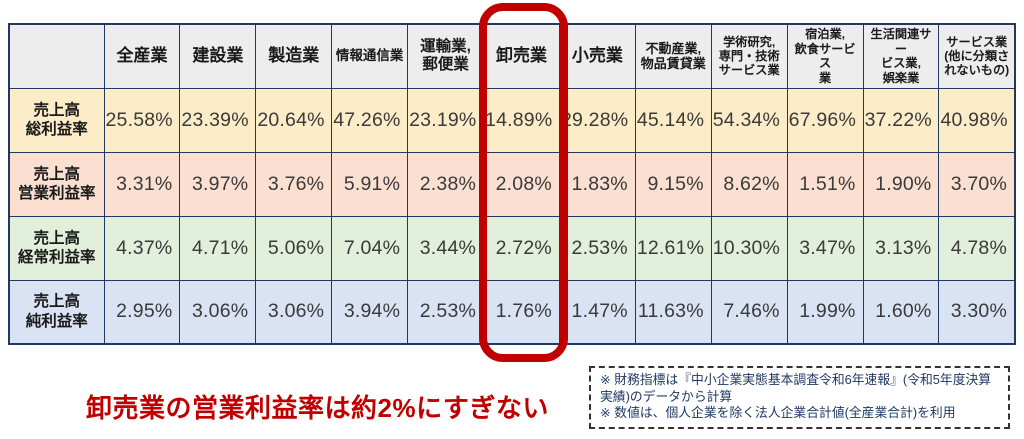 Image resolution: width=1024 pixels, height=439 pixels. Describe the element at coordinates (749, 312) in the screenshot. I see `value-cell: 7.46%` at that location.